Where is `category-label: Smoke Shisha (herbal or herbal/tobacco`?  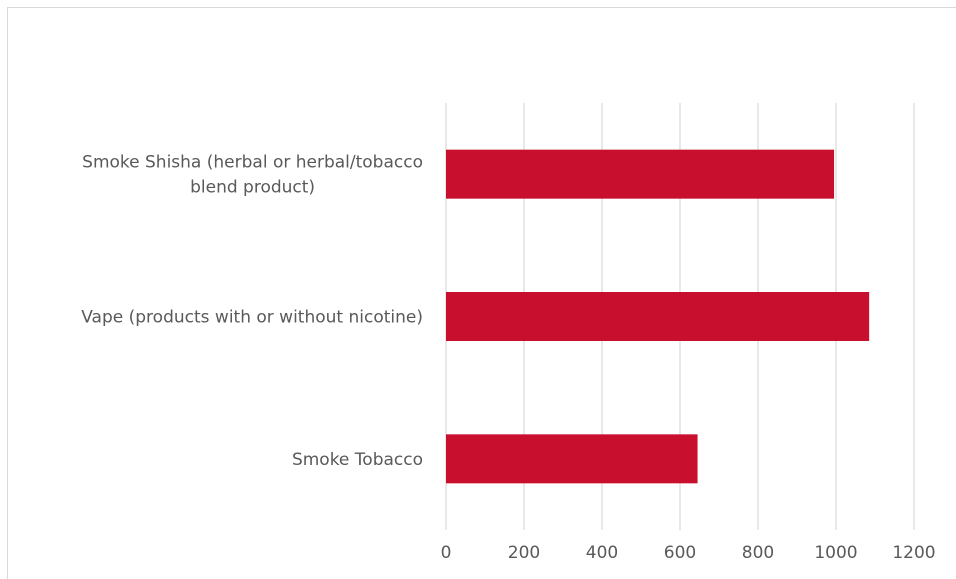 category-label: Smoke Shisha (herbal or herbal/tobacco is located at coordinates (252, 163).